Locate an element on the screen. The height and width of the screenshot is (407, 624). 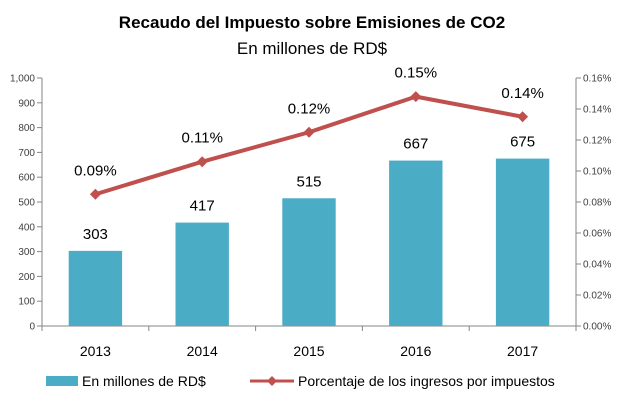
y-left-tick-label: 300 is located at coordinates (26, 252).